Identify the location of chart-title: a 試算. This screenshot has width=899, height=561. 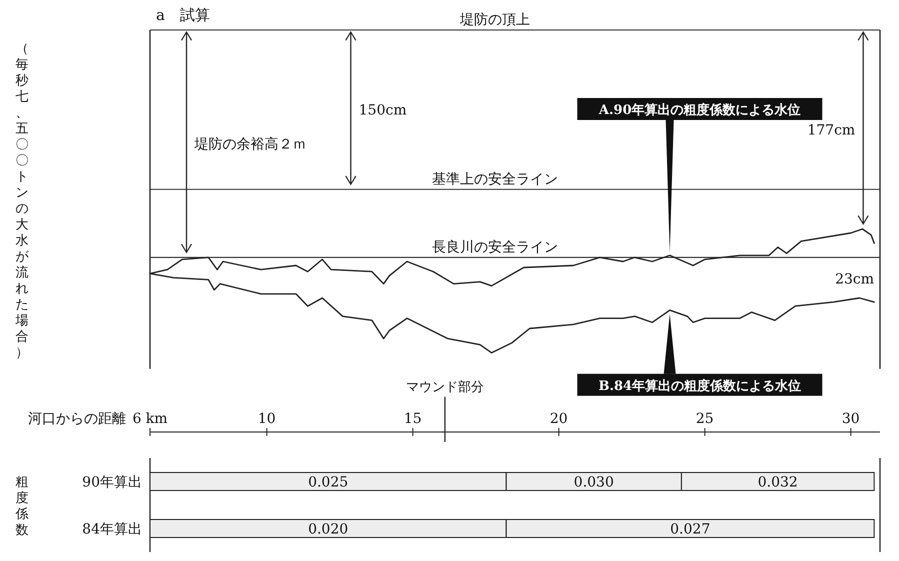
(183, 15).